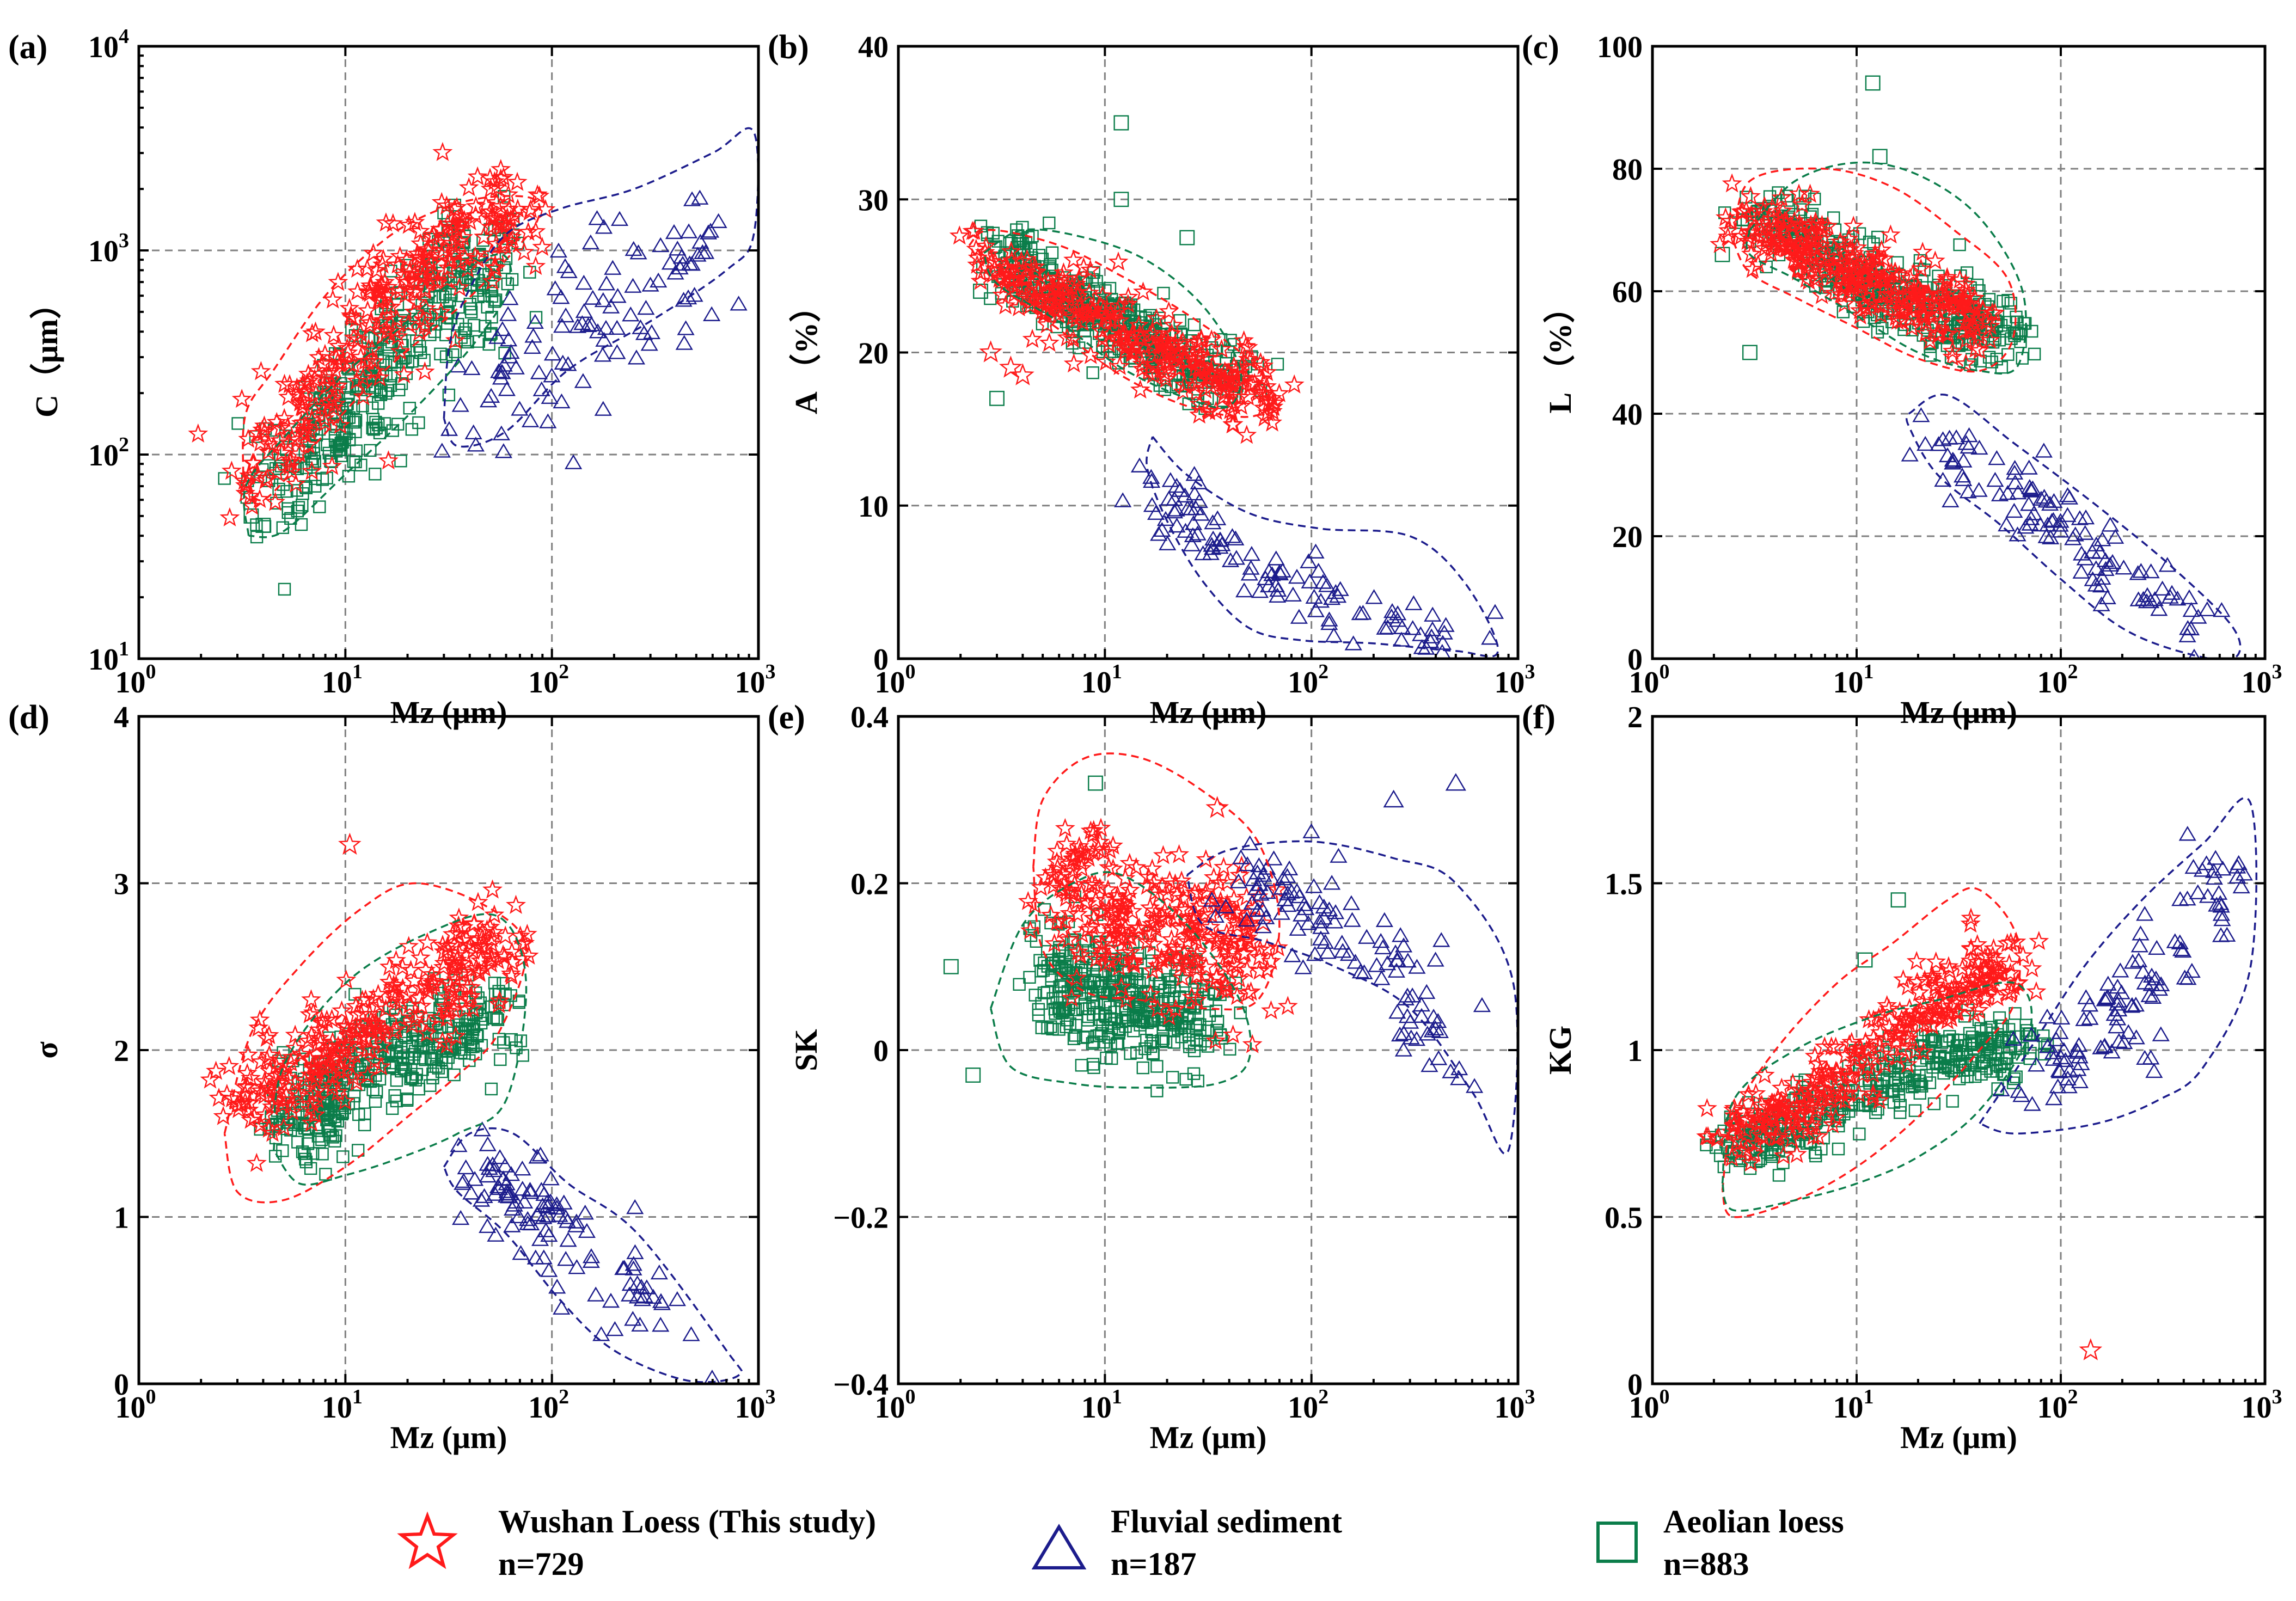  What do you see at coordinates (400, 1049) in the screenshot?
I see `envelope-aeolian-loess` at bounding box center [400, 1049].